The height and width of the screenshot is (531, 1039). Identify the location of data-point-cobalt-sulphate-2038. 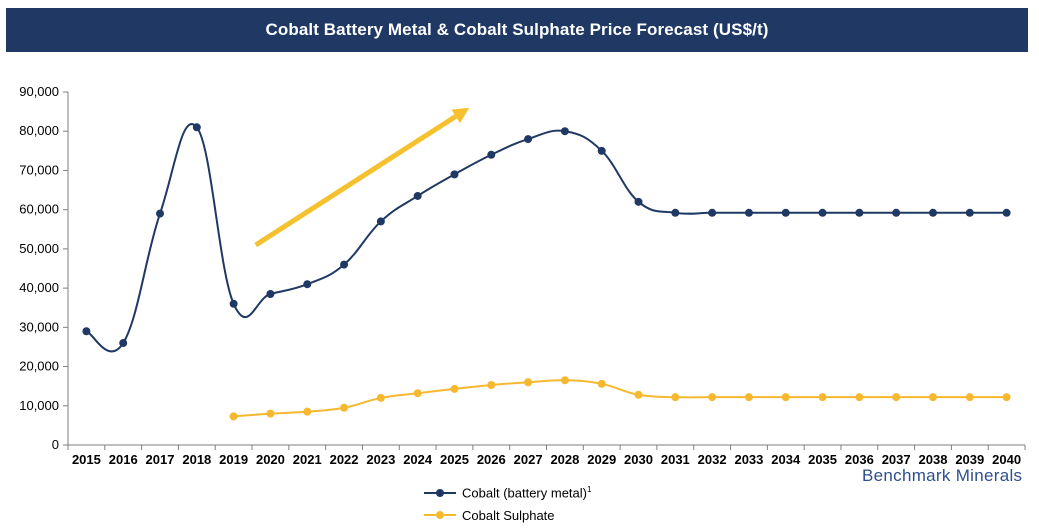
(932, 397).